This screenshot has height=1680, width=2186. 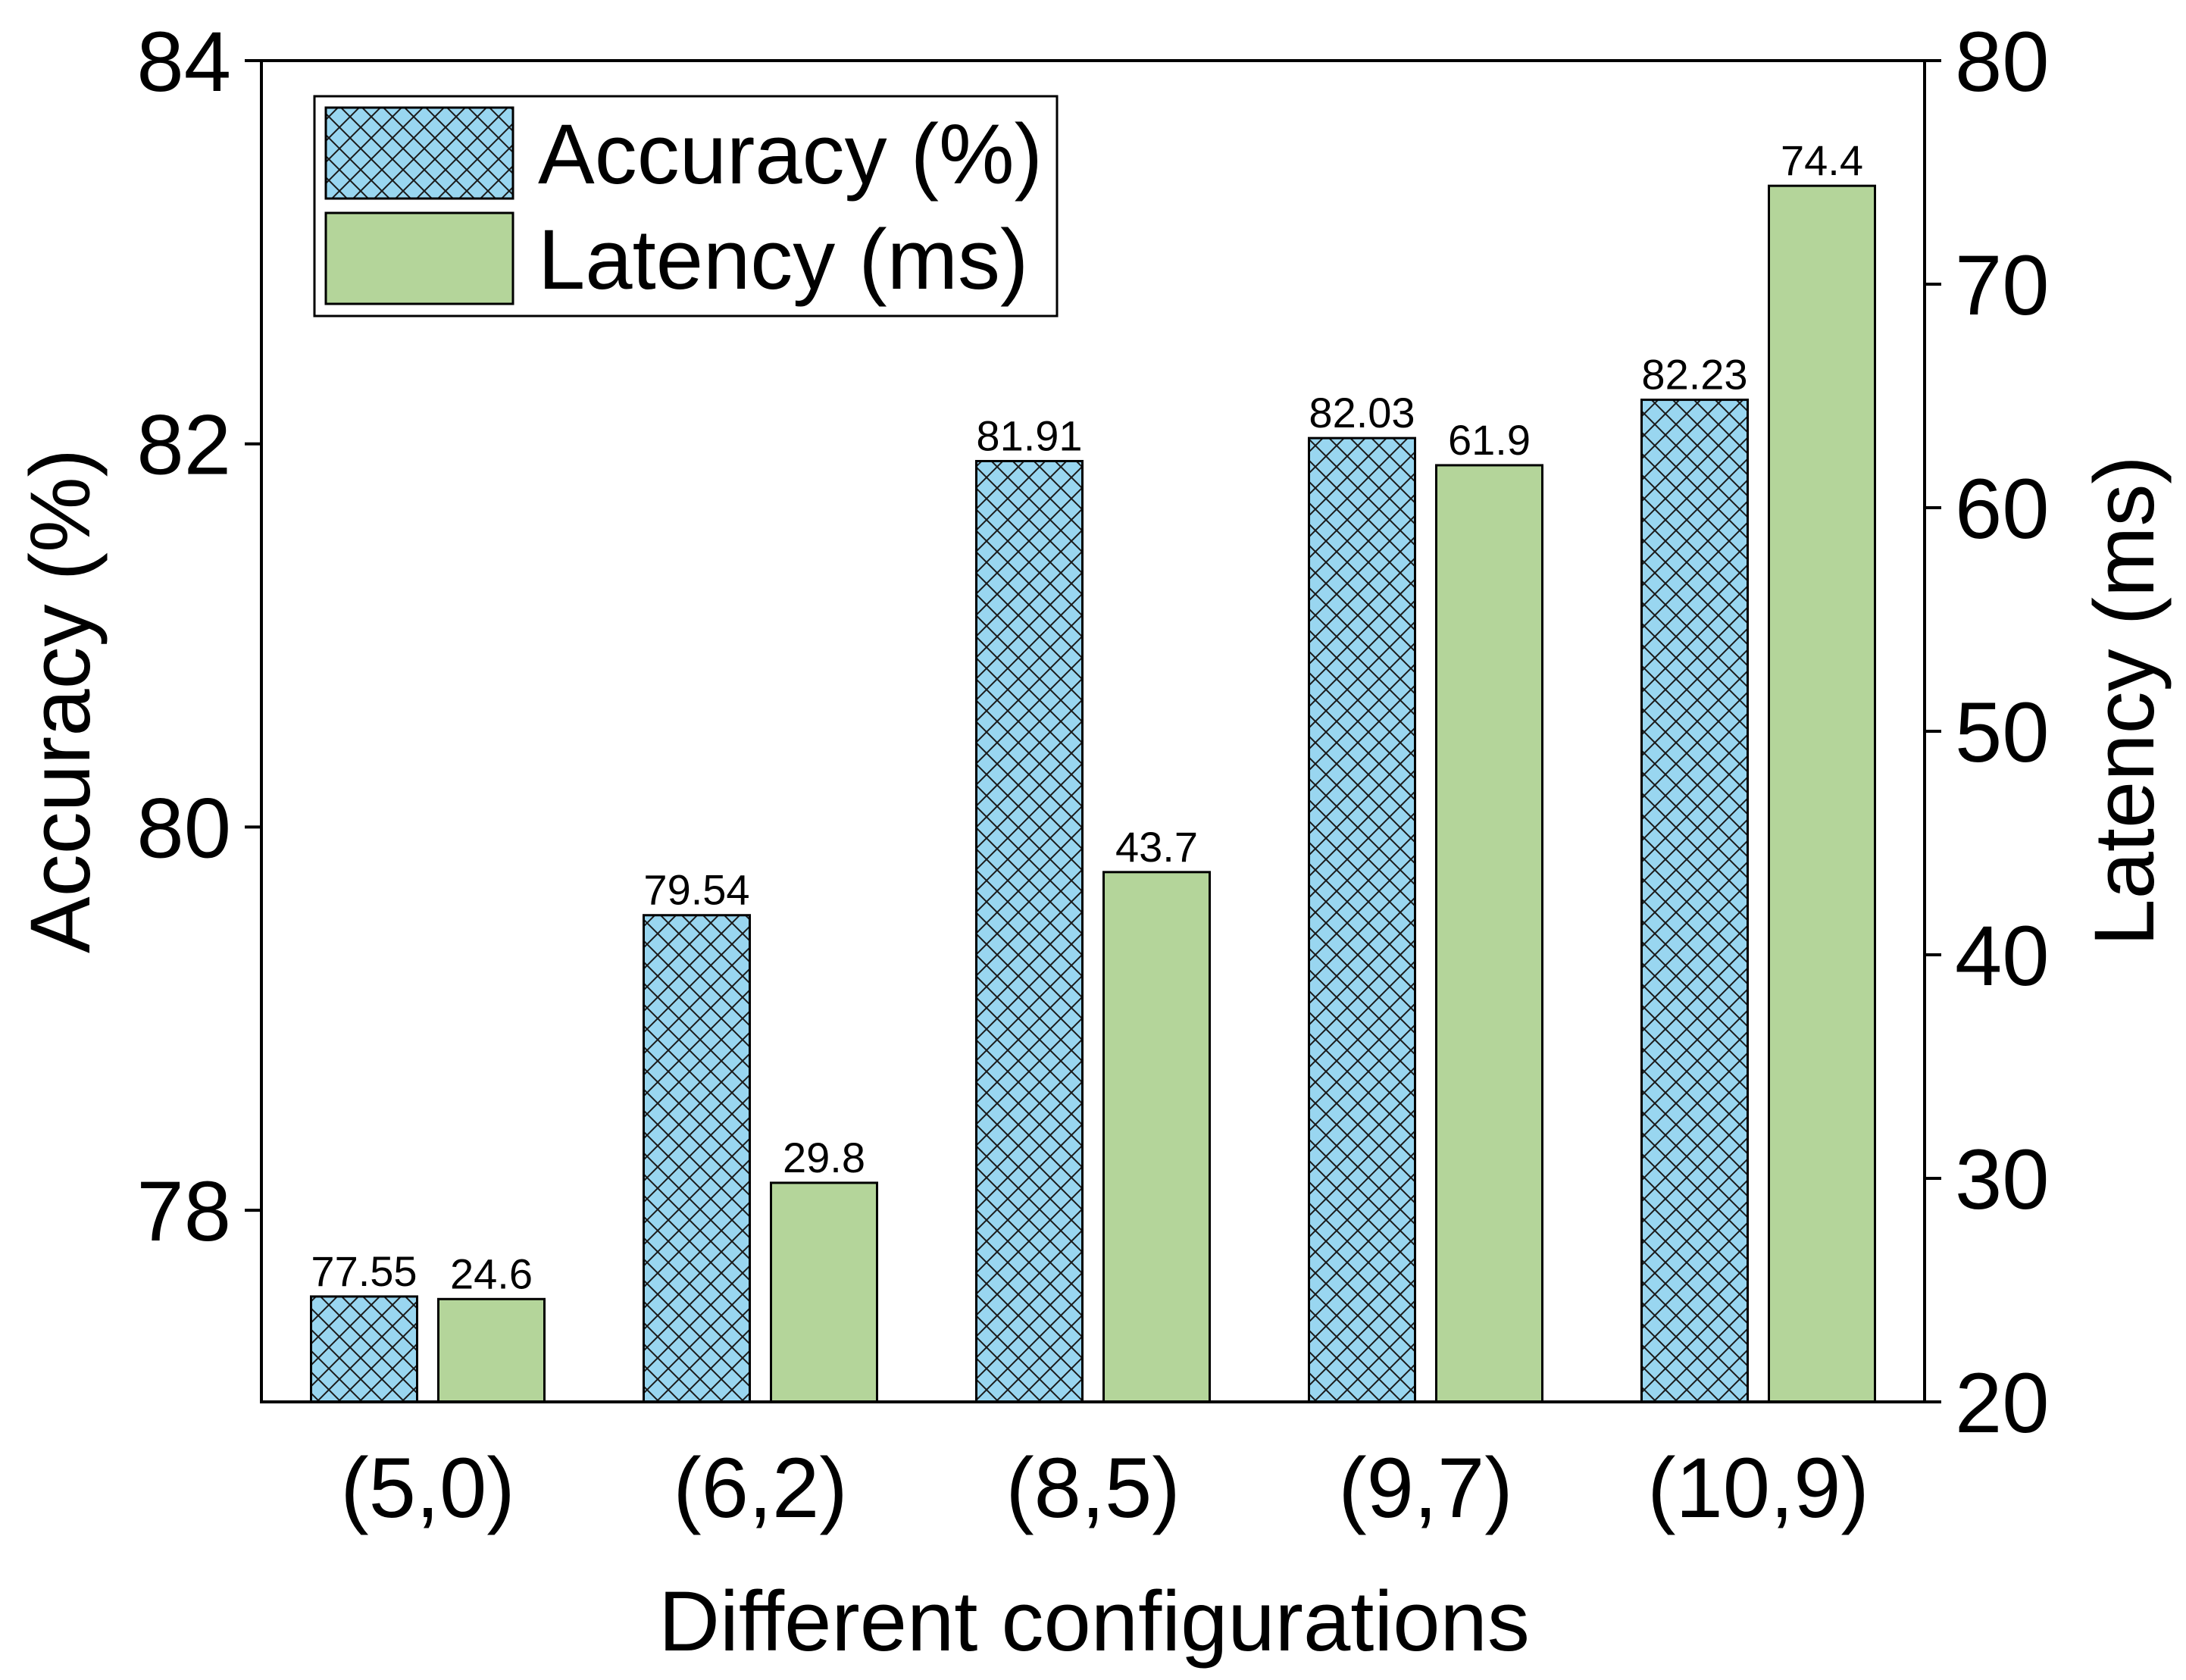 I want to click on bar-value-label: 29.8, so click(x=824, y=1157).